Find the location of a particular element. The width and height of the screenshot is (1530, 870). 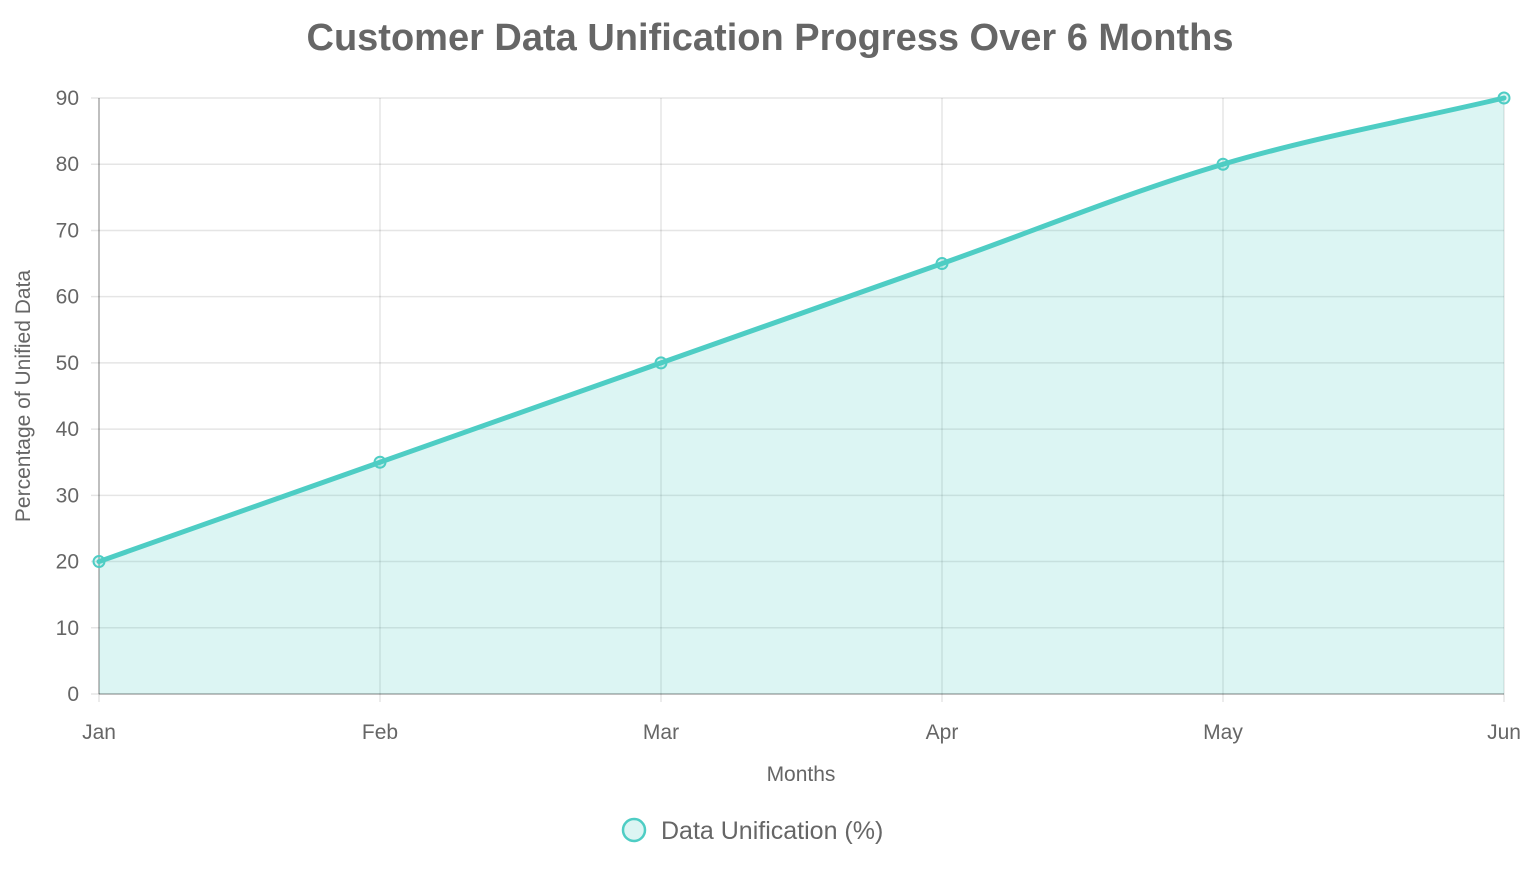

y-tick-label: 80 is located at coordinates (67, 164).